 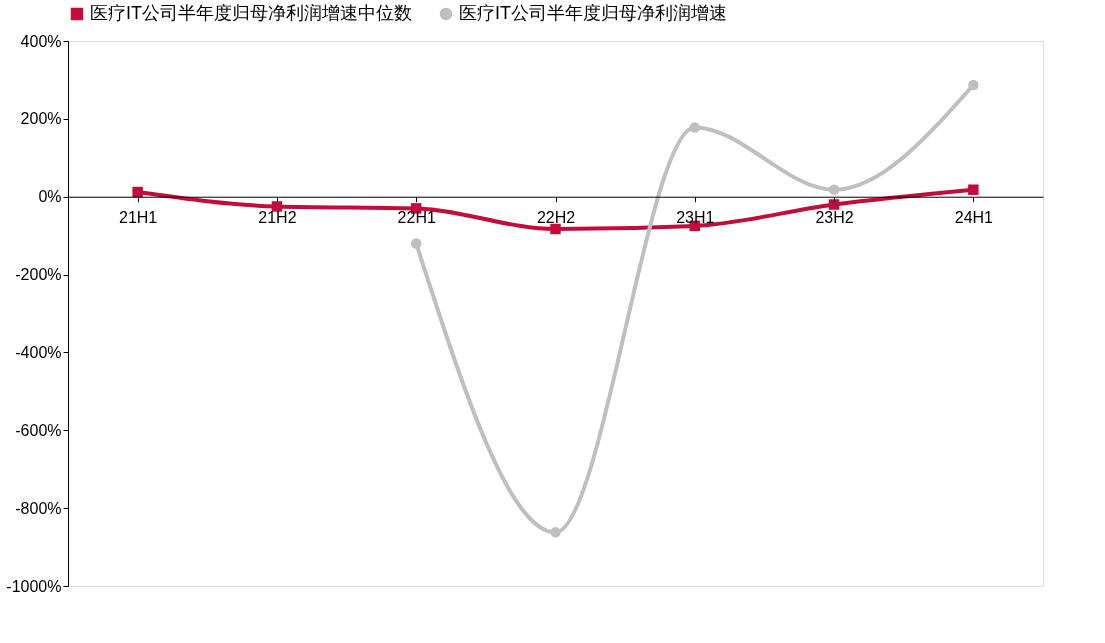 What do you see at coordinates (41, 41) in the screenshot?
I see `y-tick-label: 400%` at bounding box center [41, 41].